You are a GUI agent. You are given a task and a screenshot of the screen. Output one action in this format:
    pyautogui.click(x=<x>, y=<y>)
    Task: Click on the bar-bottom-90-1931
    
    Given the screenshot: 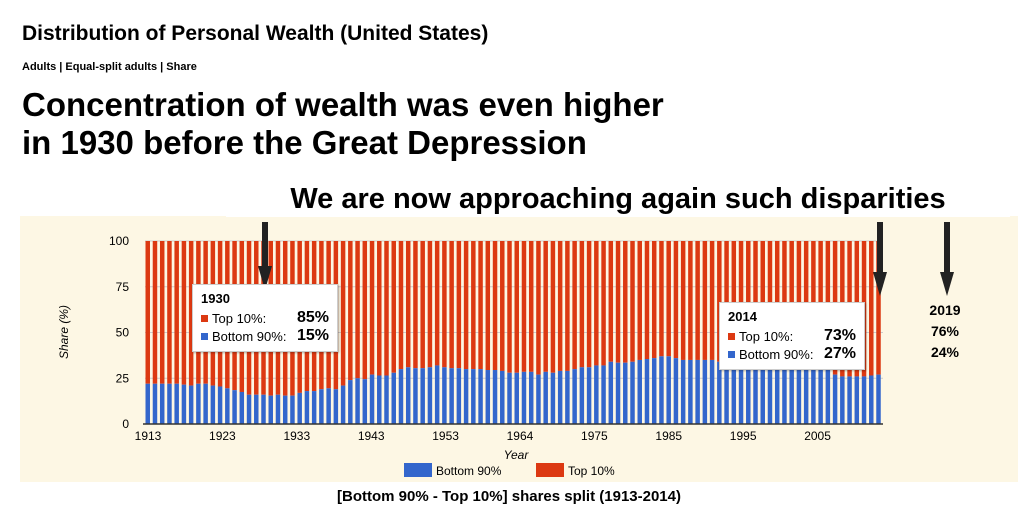 What is the action you would take?
    pyautogui.click(x=278, y=409)
    